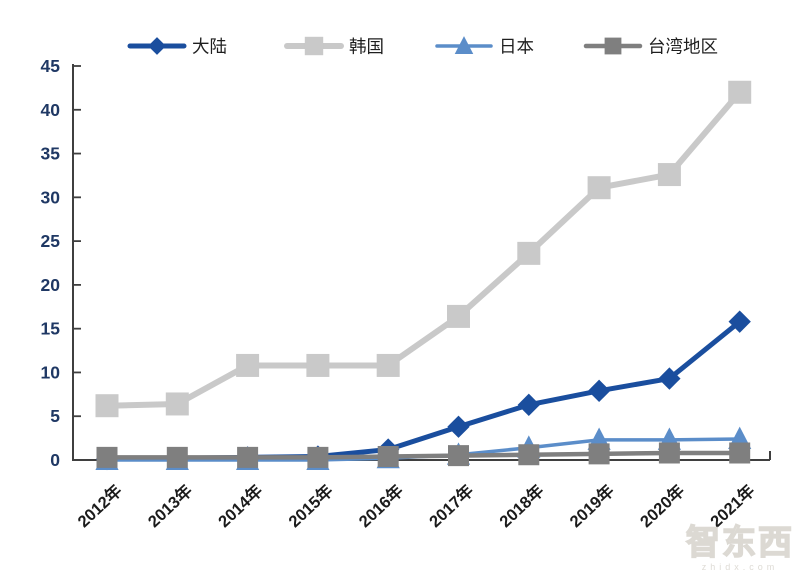 The image size is (800, 576). I want to click on x-tick-label: 2015年, so click(310, 505).